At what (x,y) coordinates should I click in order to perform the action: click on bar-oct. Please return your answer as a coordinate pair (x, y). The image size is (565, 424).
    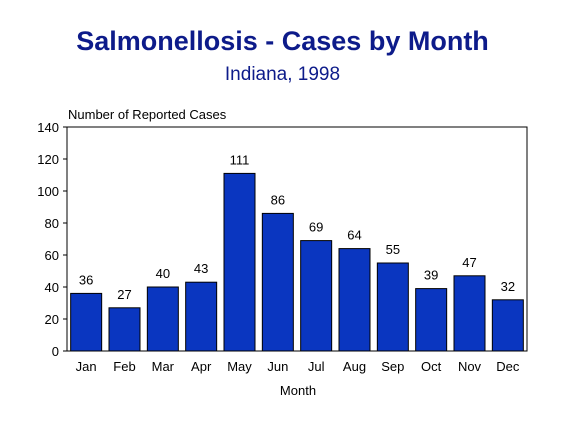
    Looking at the image, I should click on (431, 320).